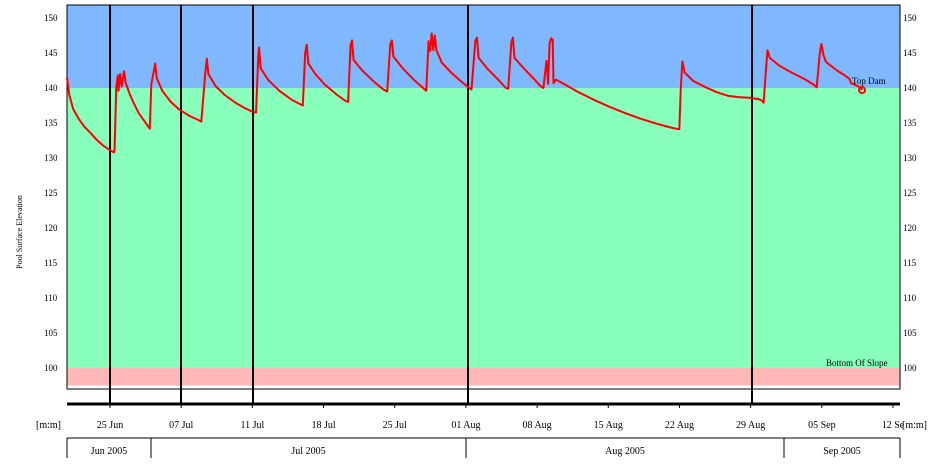 This screenshot has width=928, height=464. What do you see at coordinates (893, 425) in the screenshot?
I see `x-tick-label: 12 Se` at bounding box center [893, 425].